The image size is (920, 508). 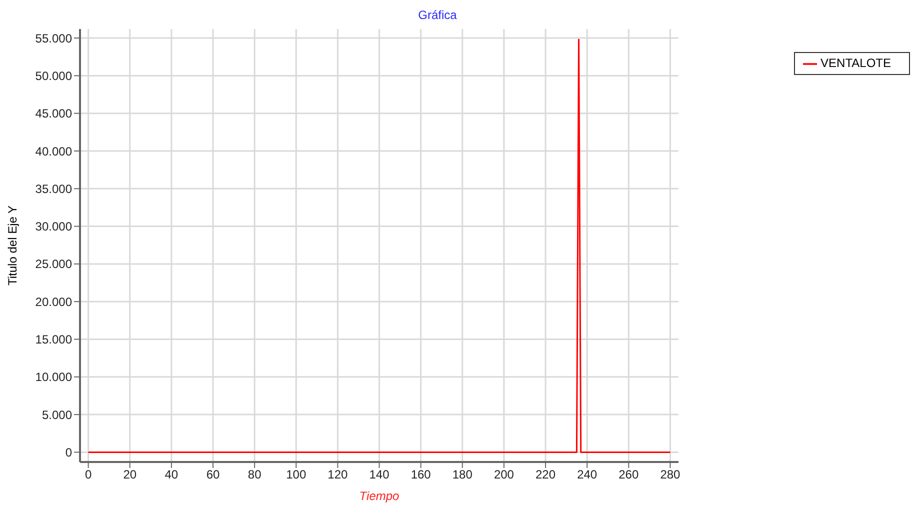 What do you see at coordinates (504, 475) in the screenshot?
I see `x-tick-label: 200` at bounding box center [504, 475].